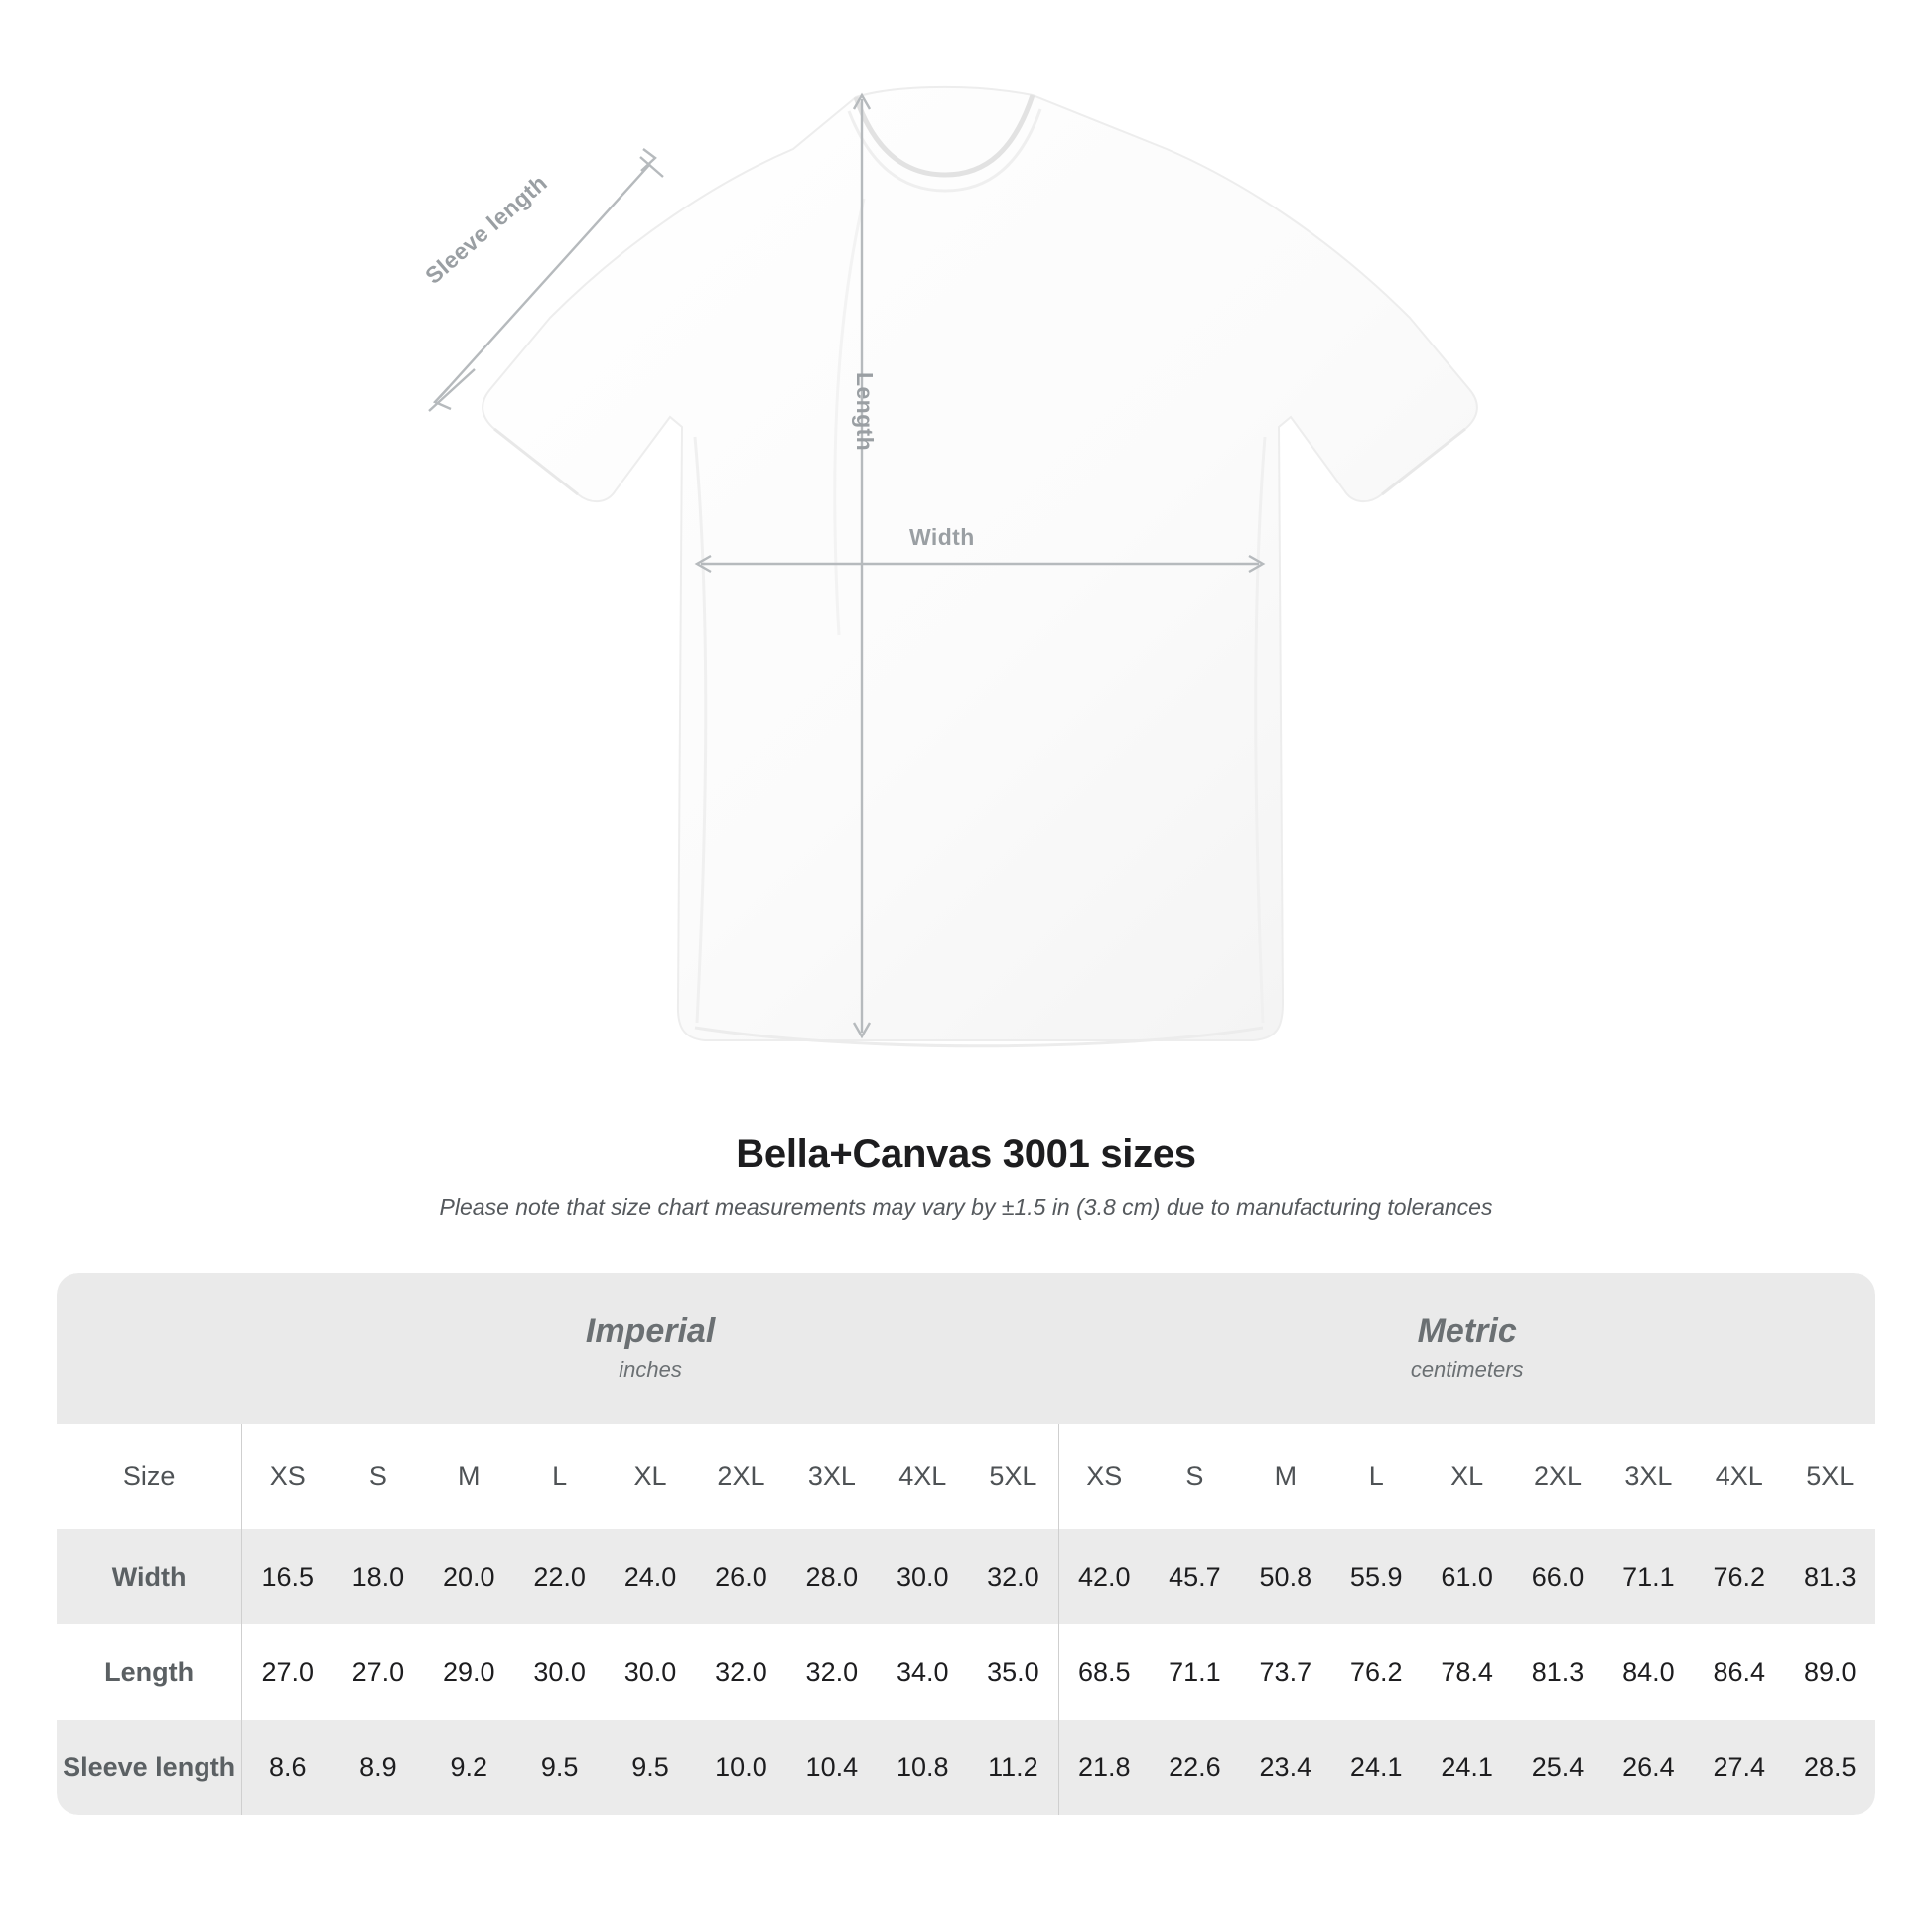  Describe the element at coordinates (832, 1767) in the screenshot. I see `cell-sleeve-length-imperial-3xl: 10.4` at that location.